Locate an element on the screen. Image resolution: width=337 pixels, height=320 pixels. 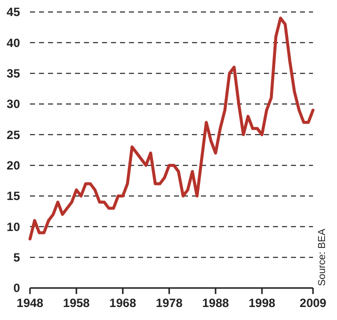
y-tick-label: 35 is located at coordinates (13, 73).